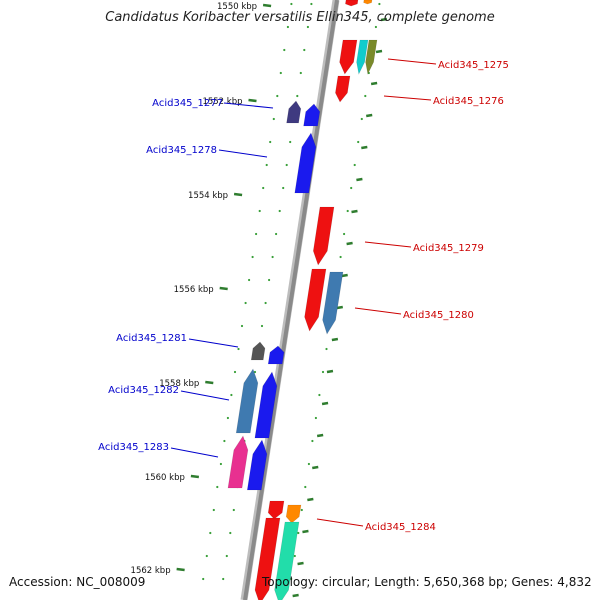 Image resolution: width=600 pixels, height=600 pixels. I want to click on gene-1283a, so click(238, 462).